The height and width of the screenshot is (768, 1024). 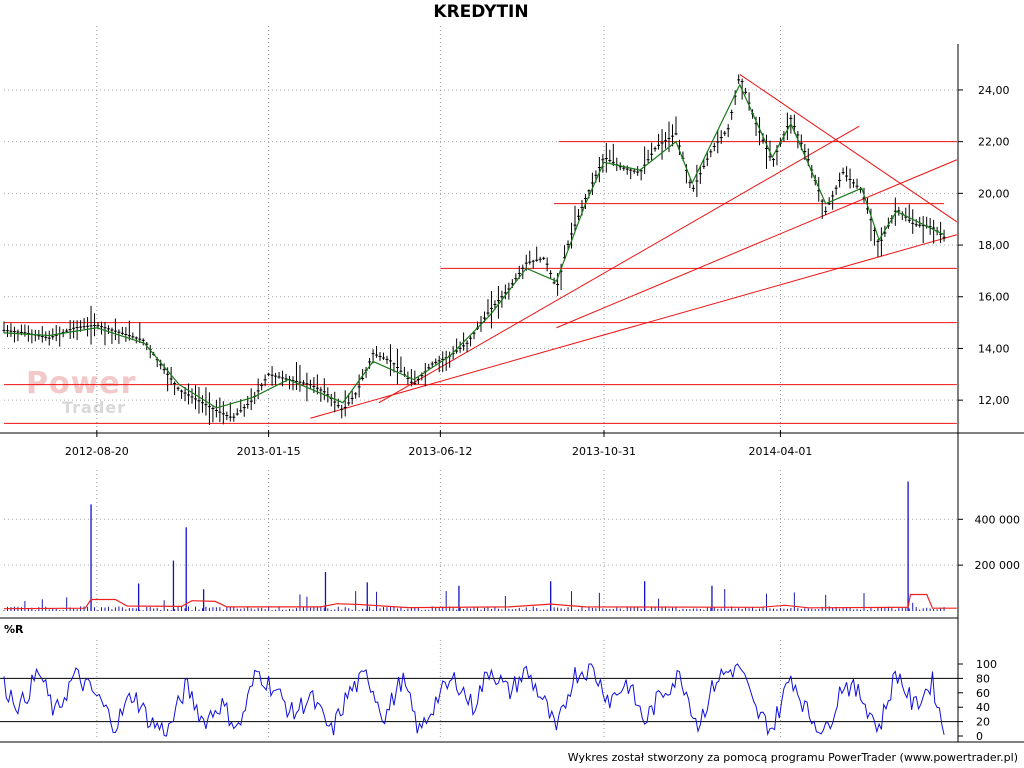 What do you see at coordinates (983, 693) in the screenshot?
I see `oscillator-tick-label: 60` at bounding box center [983, 693].